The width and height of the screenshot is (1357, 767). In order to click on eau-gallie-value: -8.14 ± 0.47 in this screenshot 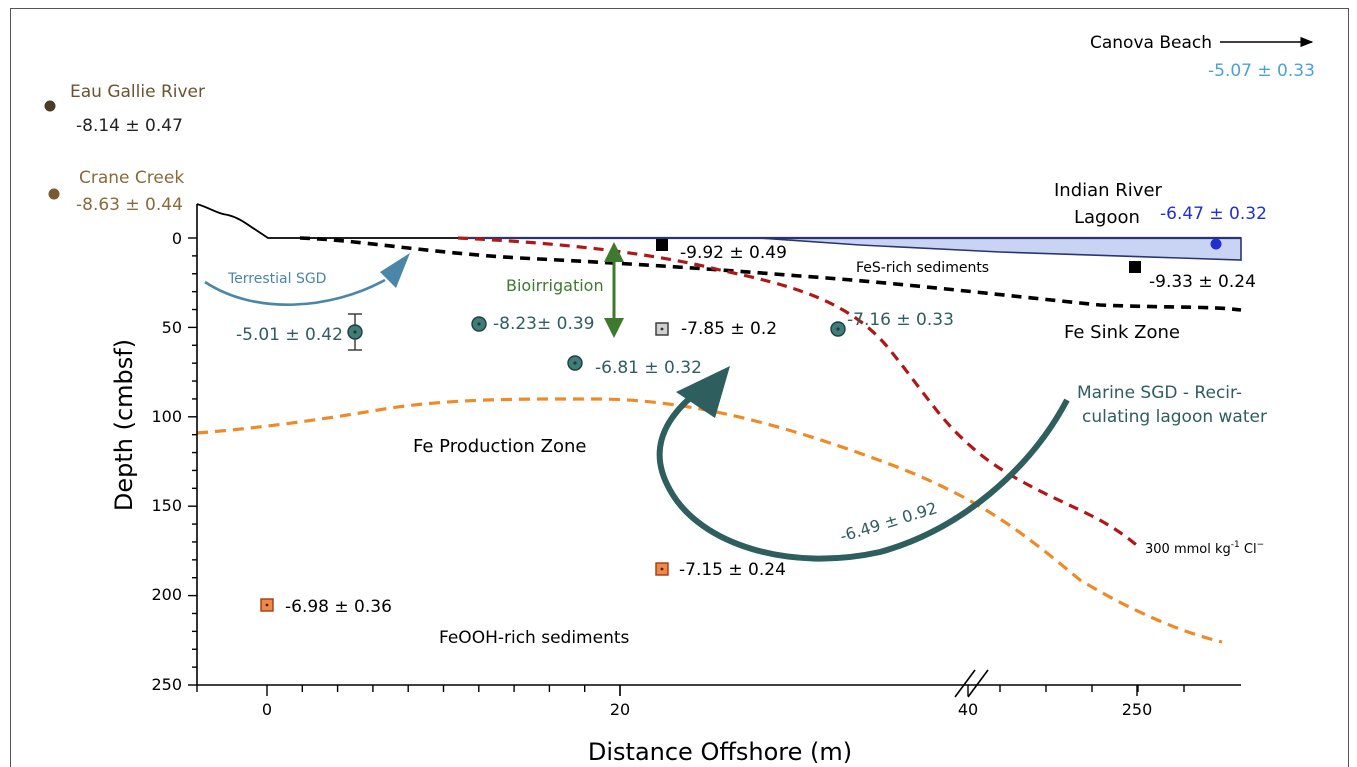, I will do `click(129, 126)`.